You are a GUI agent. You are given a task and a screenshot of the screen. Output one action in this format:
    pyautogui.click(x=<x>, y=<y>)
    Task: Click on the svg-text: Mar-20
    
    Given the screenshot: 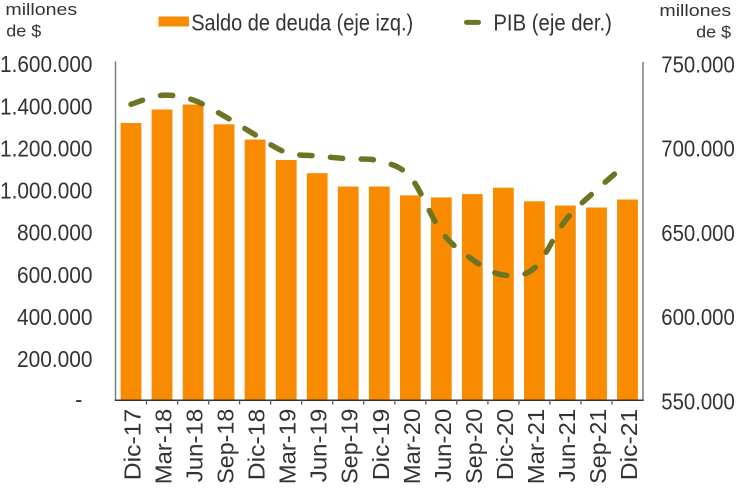 What is the action you would take?
    pyautogui.click(x=412, y=446)
    